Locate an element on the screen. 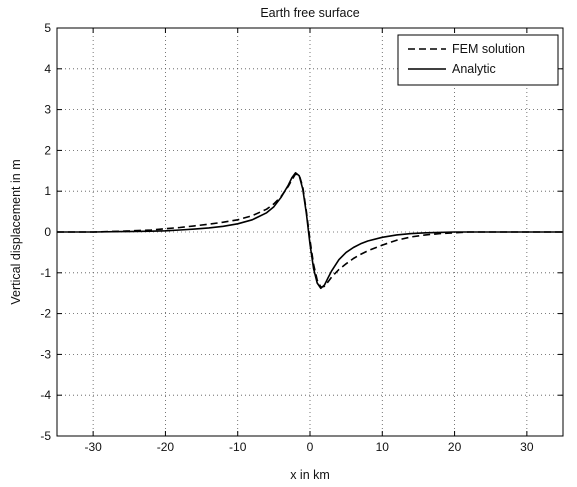 Image resolution: width=577 pixels, height=487 pixels. legend-label-0: FEM solution is located at coordinates (488, 49).